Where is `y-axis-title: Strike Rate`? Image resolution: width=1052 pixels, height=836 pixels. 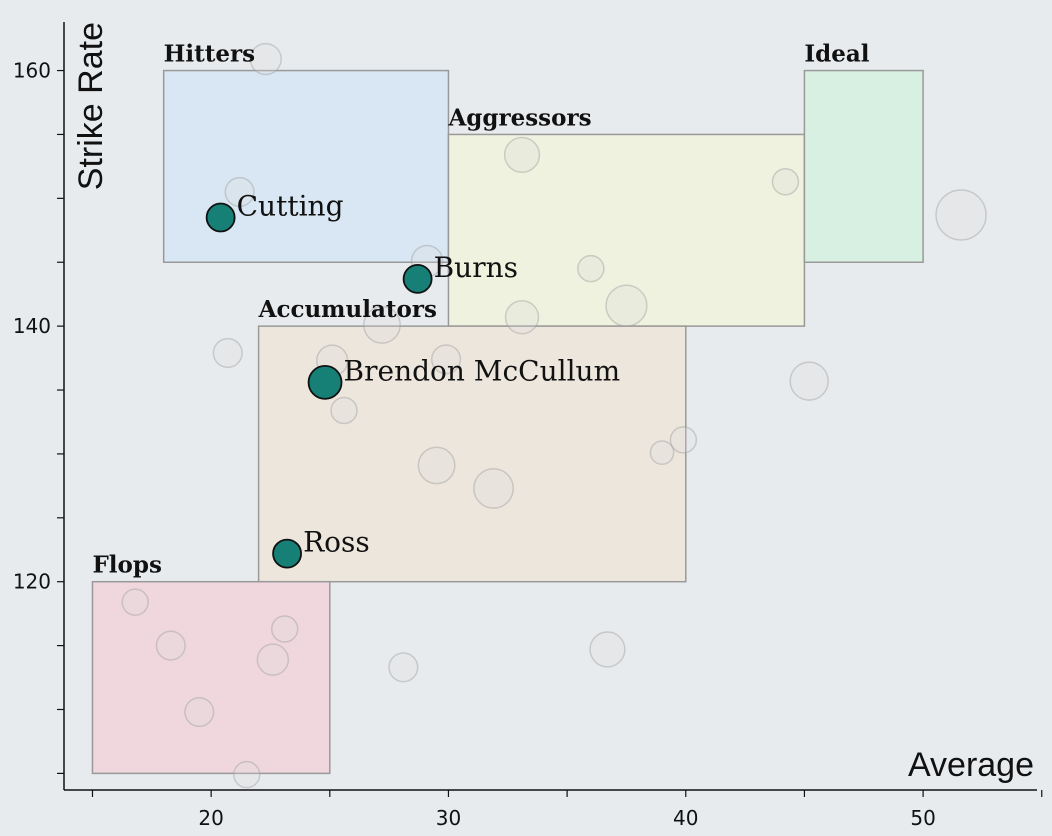
y-axis-title: Strike Rate is located at coordinates (91, 106).